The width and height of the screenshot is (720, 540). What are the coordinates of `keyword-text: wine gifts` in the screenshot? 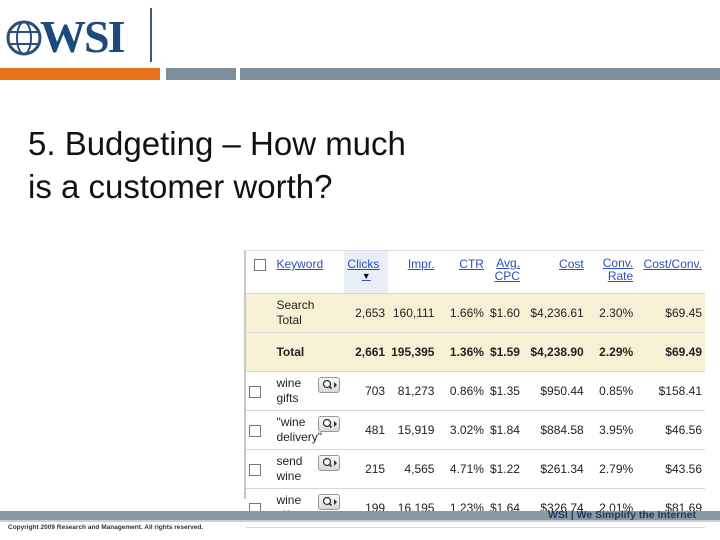 It's located at (296, 391).